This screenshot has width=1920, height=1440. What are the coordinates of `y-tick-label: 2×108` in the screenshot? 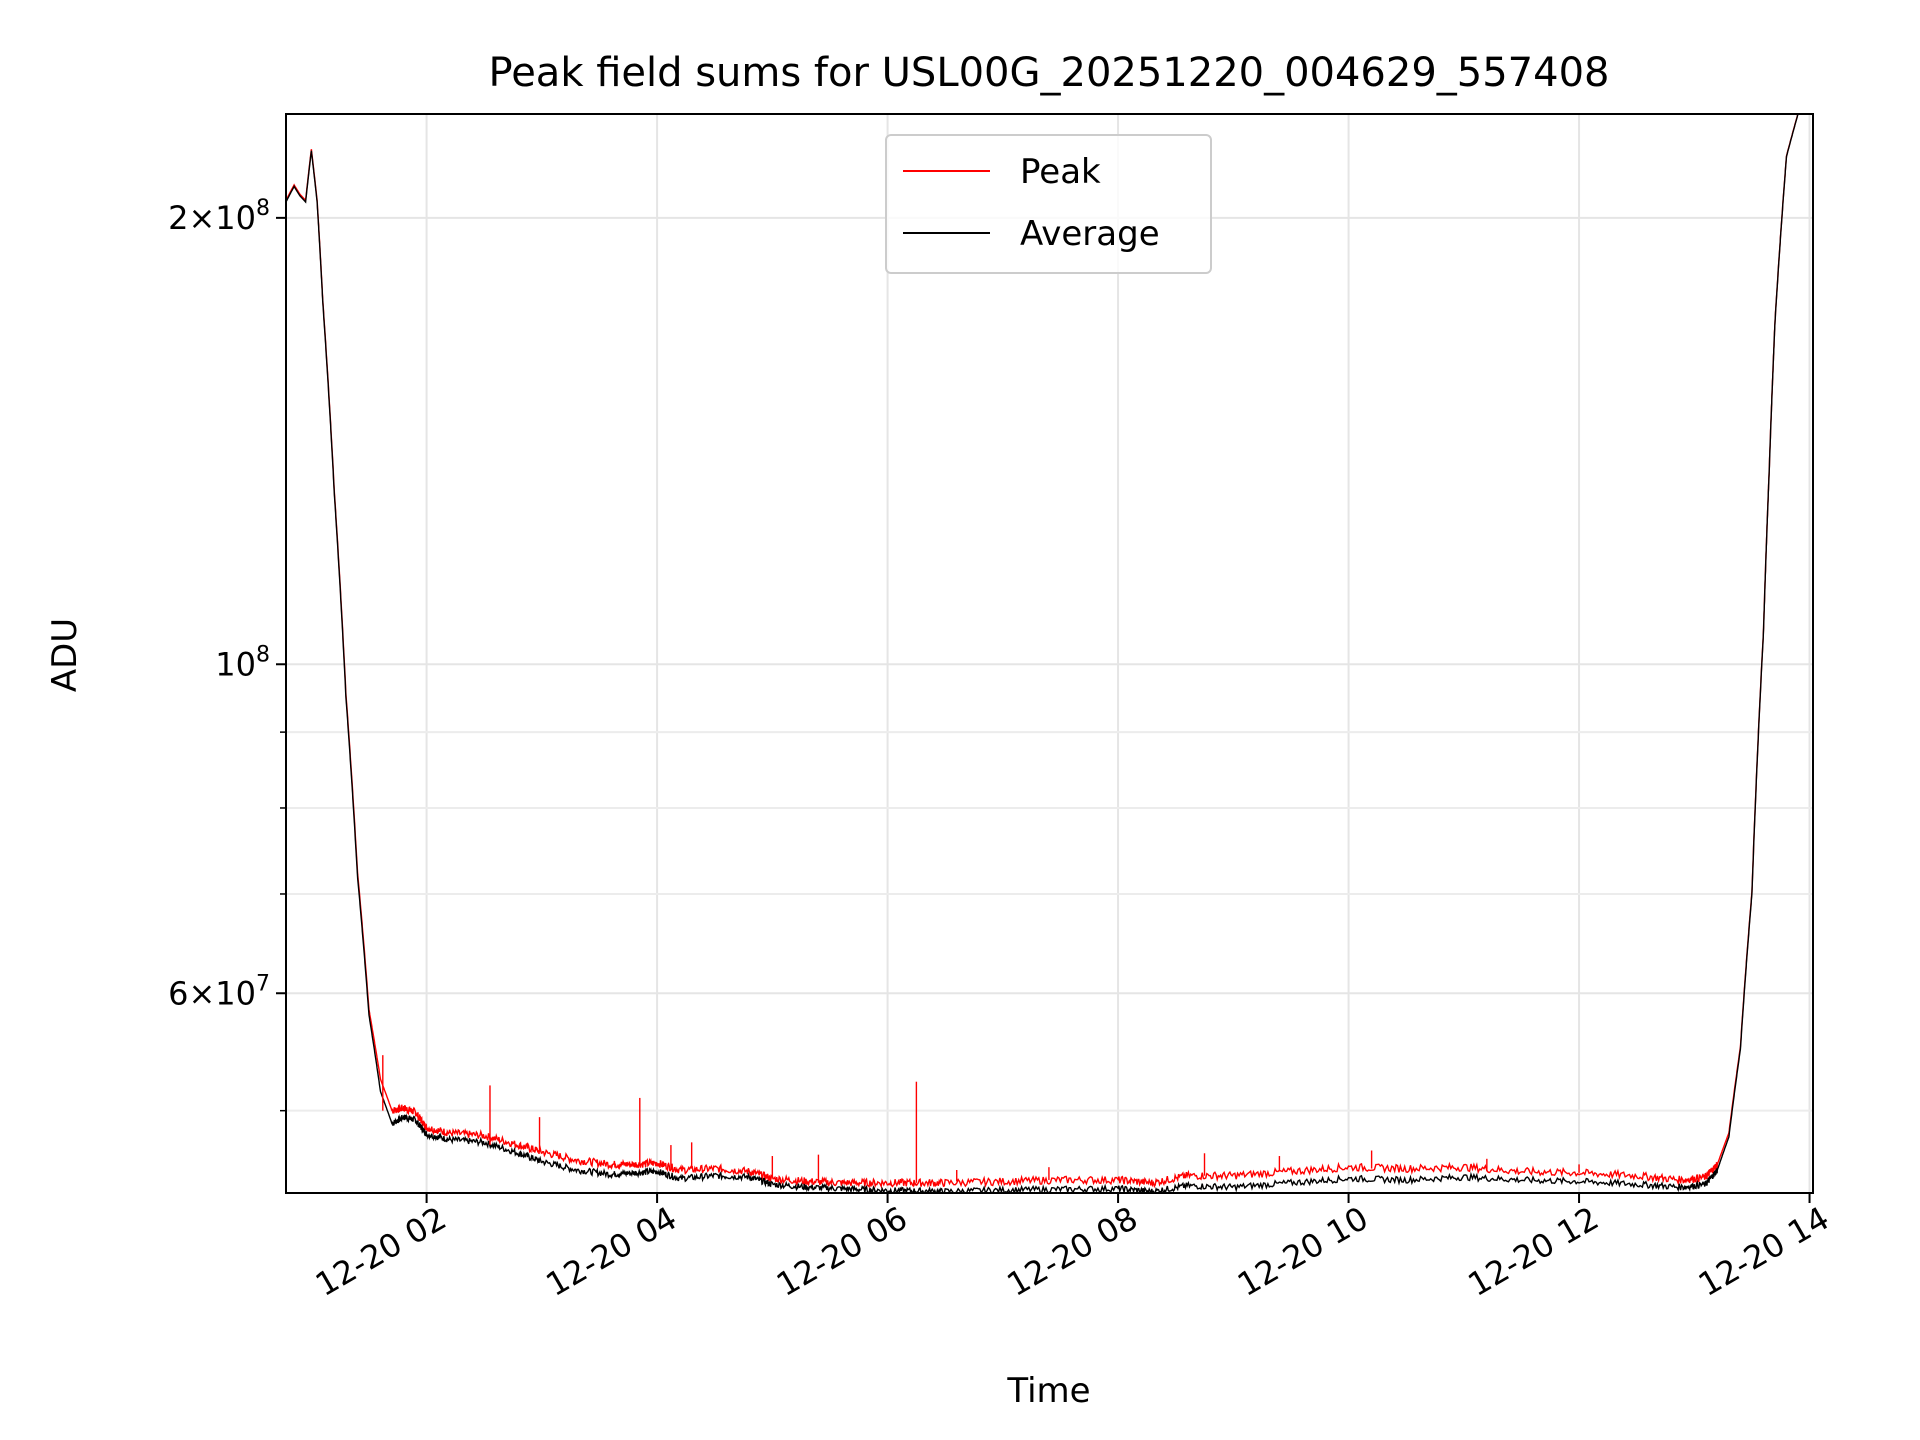 It's located at (219, 216).